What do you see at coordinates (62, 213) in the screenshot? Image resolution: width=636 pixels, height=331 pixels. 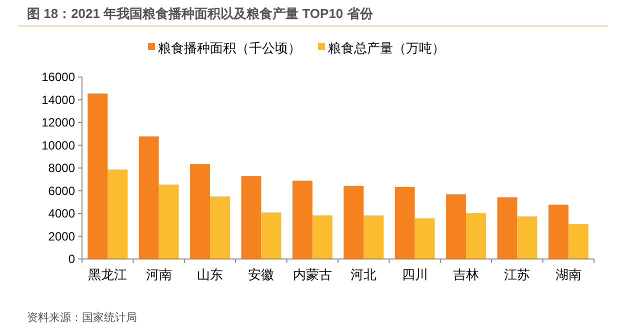 I see `y-tick-label: 4000` at bounding box center [62, 213].